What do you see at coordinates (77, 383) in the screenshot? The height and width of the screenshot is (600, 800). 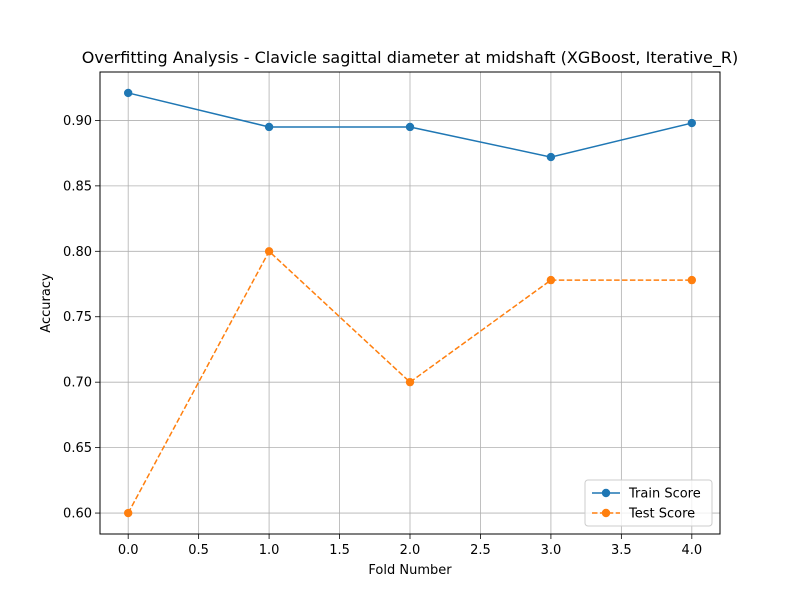 I see `y-tick-label: 0.70` at bounding box center [77, 383].